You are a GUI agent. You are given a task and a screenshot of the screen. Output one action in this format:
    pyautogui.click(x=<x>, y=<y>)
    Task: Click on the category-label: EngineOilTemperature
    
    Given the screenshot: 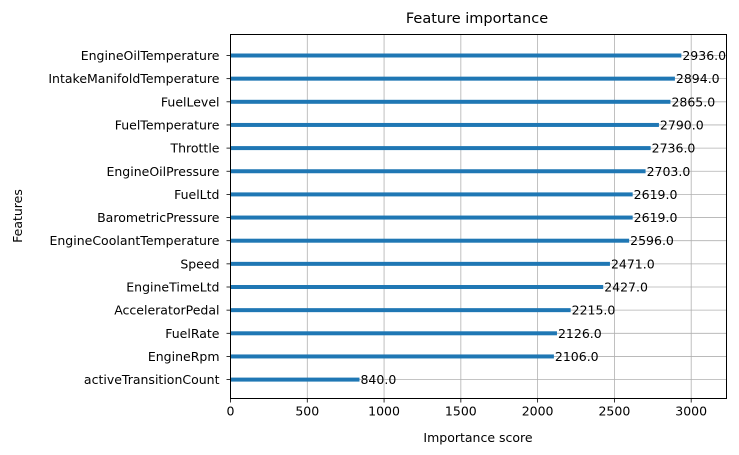 What is the action you would take?
    pyautogui.click(x=150, y=55)
    